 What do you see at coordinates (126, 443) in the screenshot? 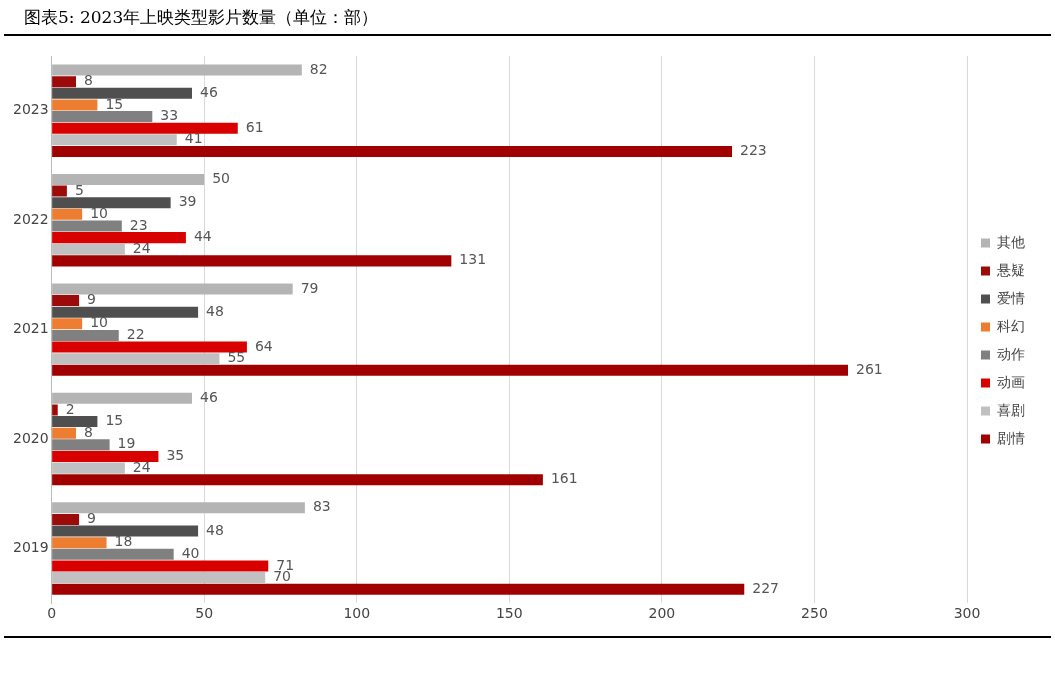
I see `data-label: 19` at bounding box center [126, 443].